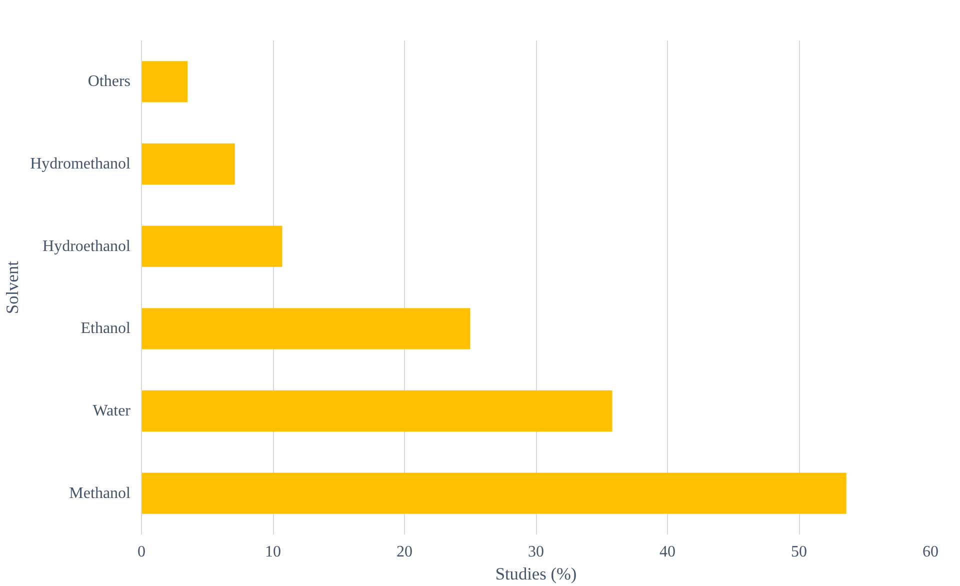  What do you see at coordinates (142, 552) in the screenshot?
I see `x-tick-label: 0` at bounding box center [142, 552].